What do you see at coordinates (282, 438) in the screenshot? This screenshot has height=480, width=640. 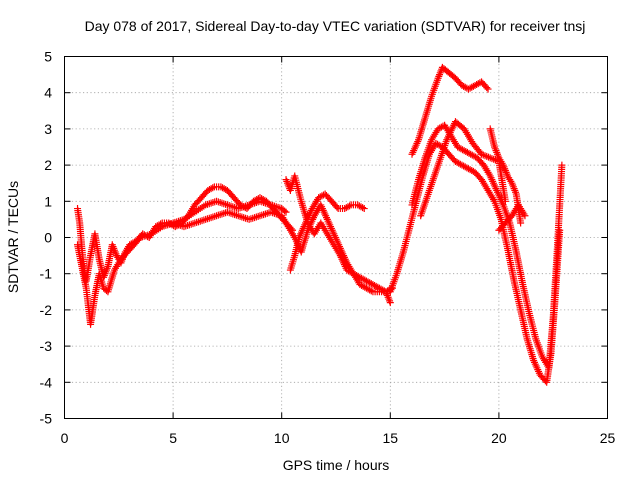 I see `x-tick-label: 10` at bounding box center [282, 438].